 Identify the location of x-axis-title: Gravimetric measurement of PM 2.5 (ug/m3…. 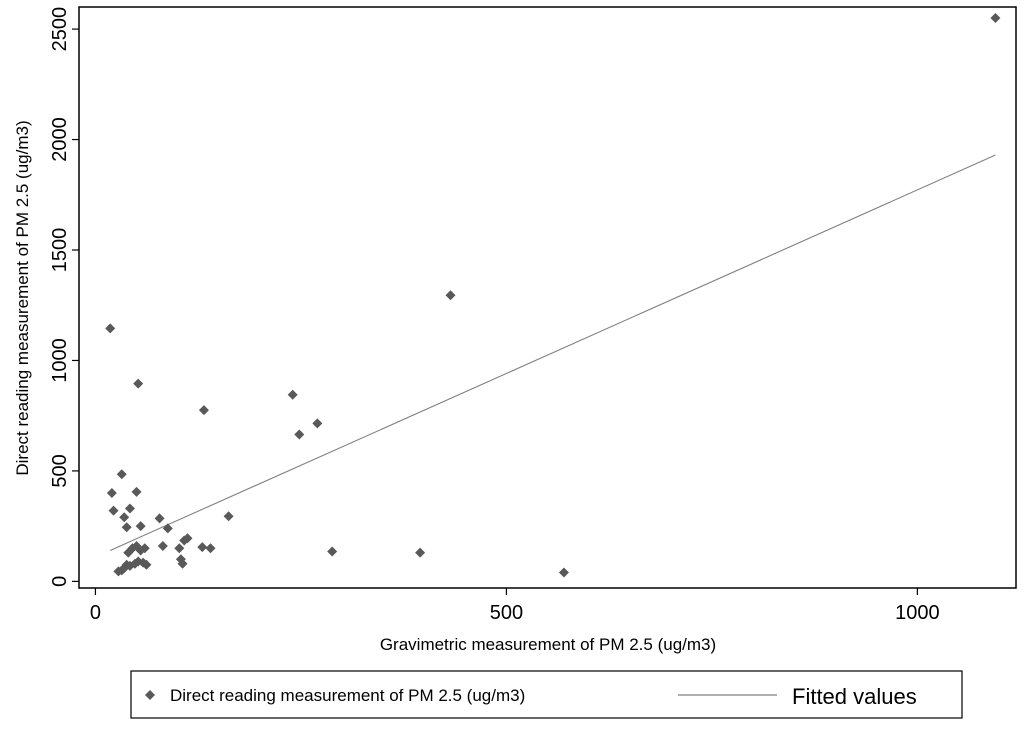
(548, 644).